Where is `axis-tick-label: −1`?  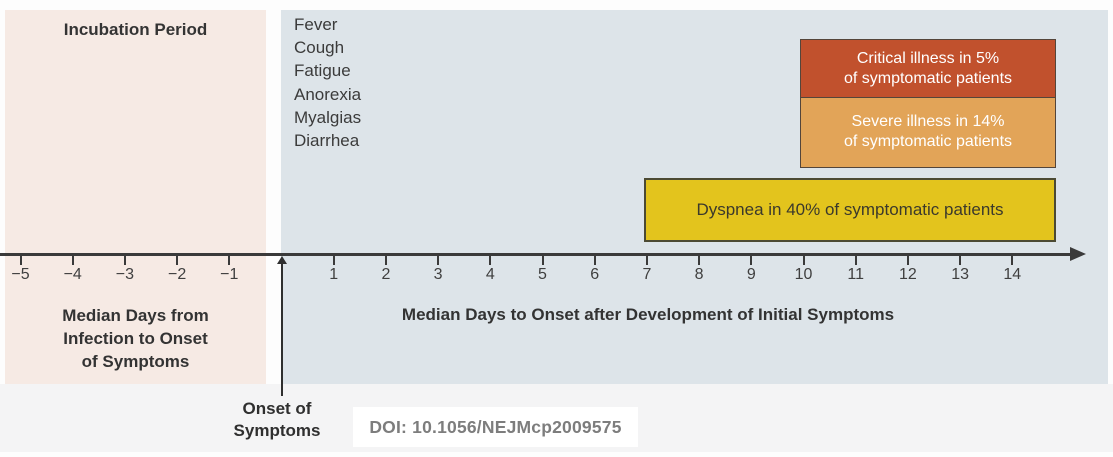 axis-tick-label: −1 is located at coordinates (229, 274).